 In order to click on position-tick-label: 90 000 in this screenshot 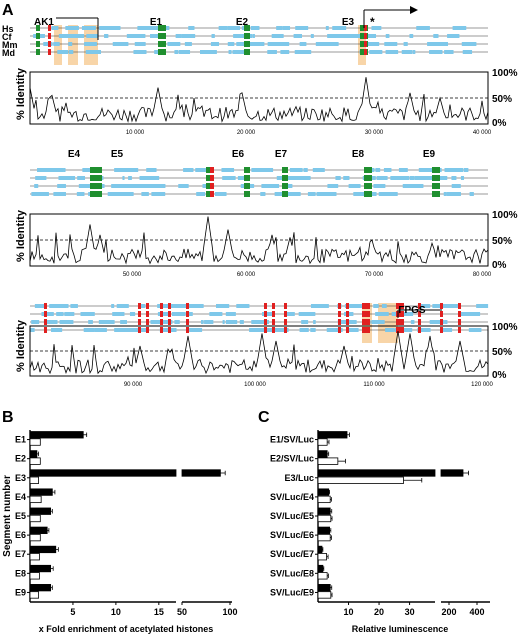, I will do `click(133, 385)`.